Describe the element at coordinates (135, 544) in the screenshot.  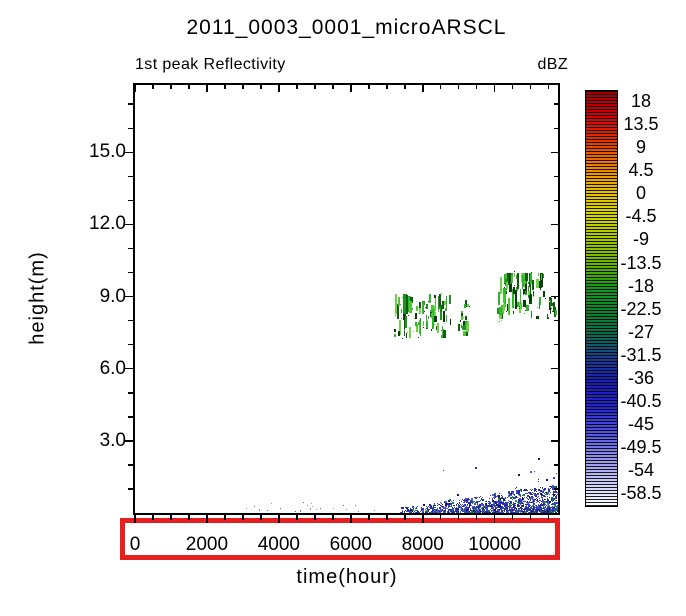
I see `x-tick-label: 0` at that location.